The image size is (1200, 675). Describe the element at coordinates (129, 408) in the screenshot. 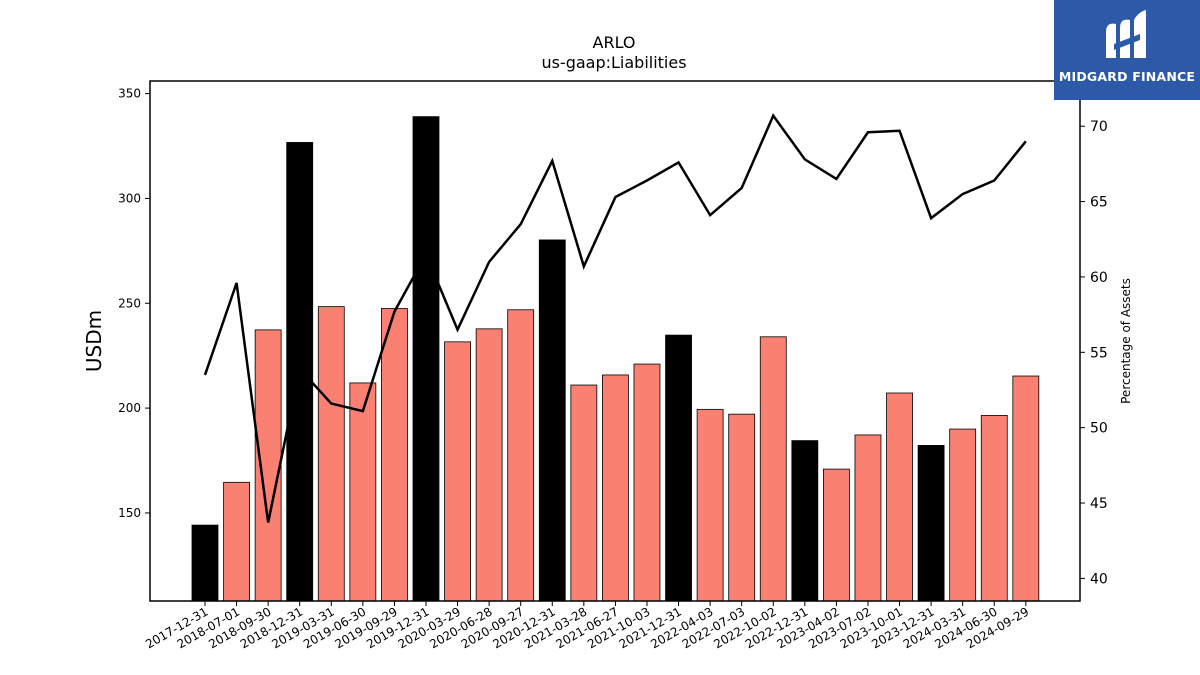

I see `y-tick-label: 200` at that location.